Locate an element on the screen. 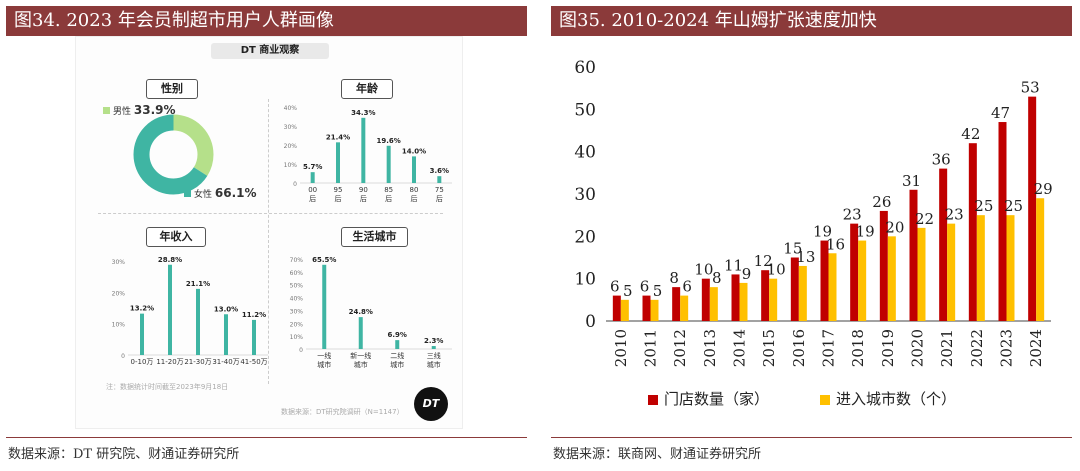 The image size is (1080, 471). city-count-label: 10 is located at coordinates (776, 270).